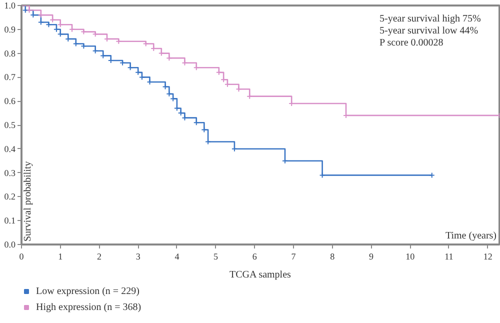 The height and width of the screenshot is (323, 500). What do you see at coordinates (371, 257) in the screenshot?
I see `x-tick-label: 9` at bounding box center [371, 257].